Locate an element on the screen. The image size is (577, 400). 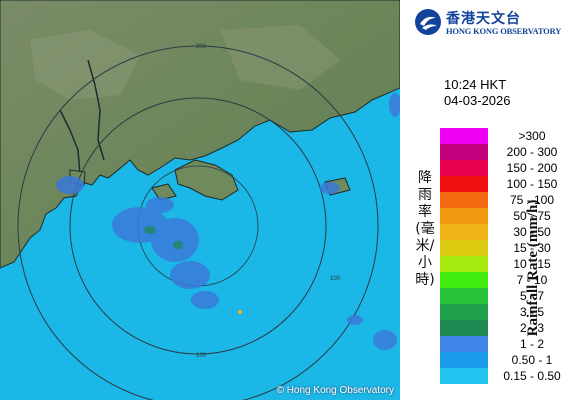
legend-range-label: 15 - 30 is located at coordinates (532, 248).